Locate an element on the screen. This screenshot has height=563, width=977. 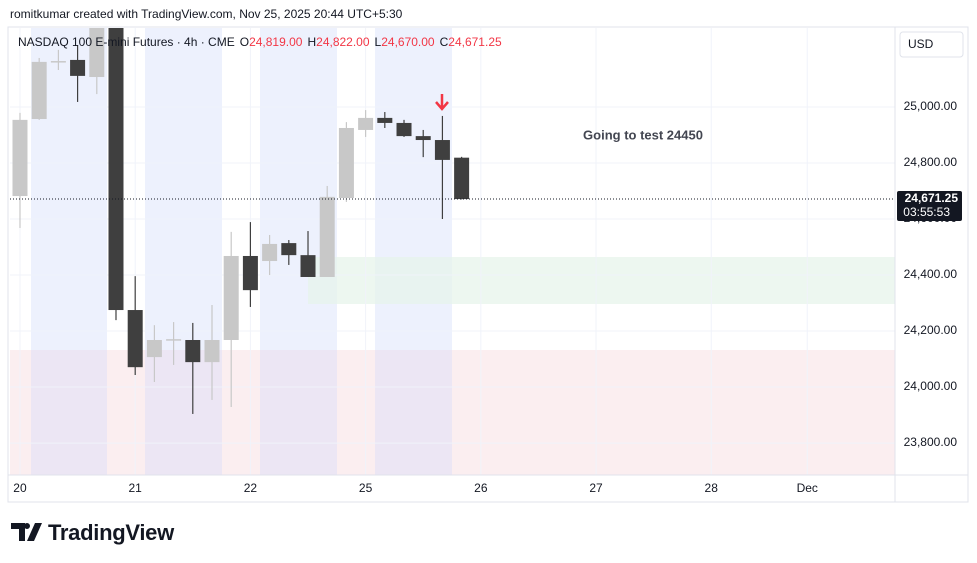
currency: USD is located at coordinates (921, 44).